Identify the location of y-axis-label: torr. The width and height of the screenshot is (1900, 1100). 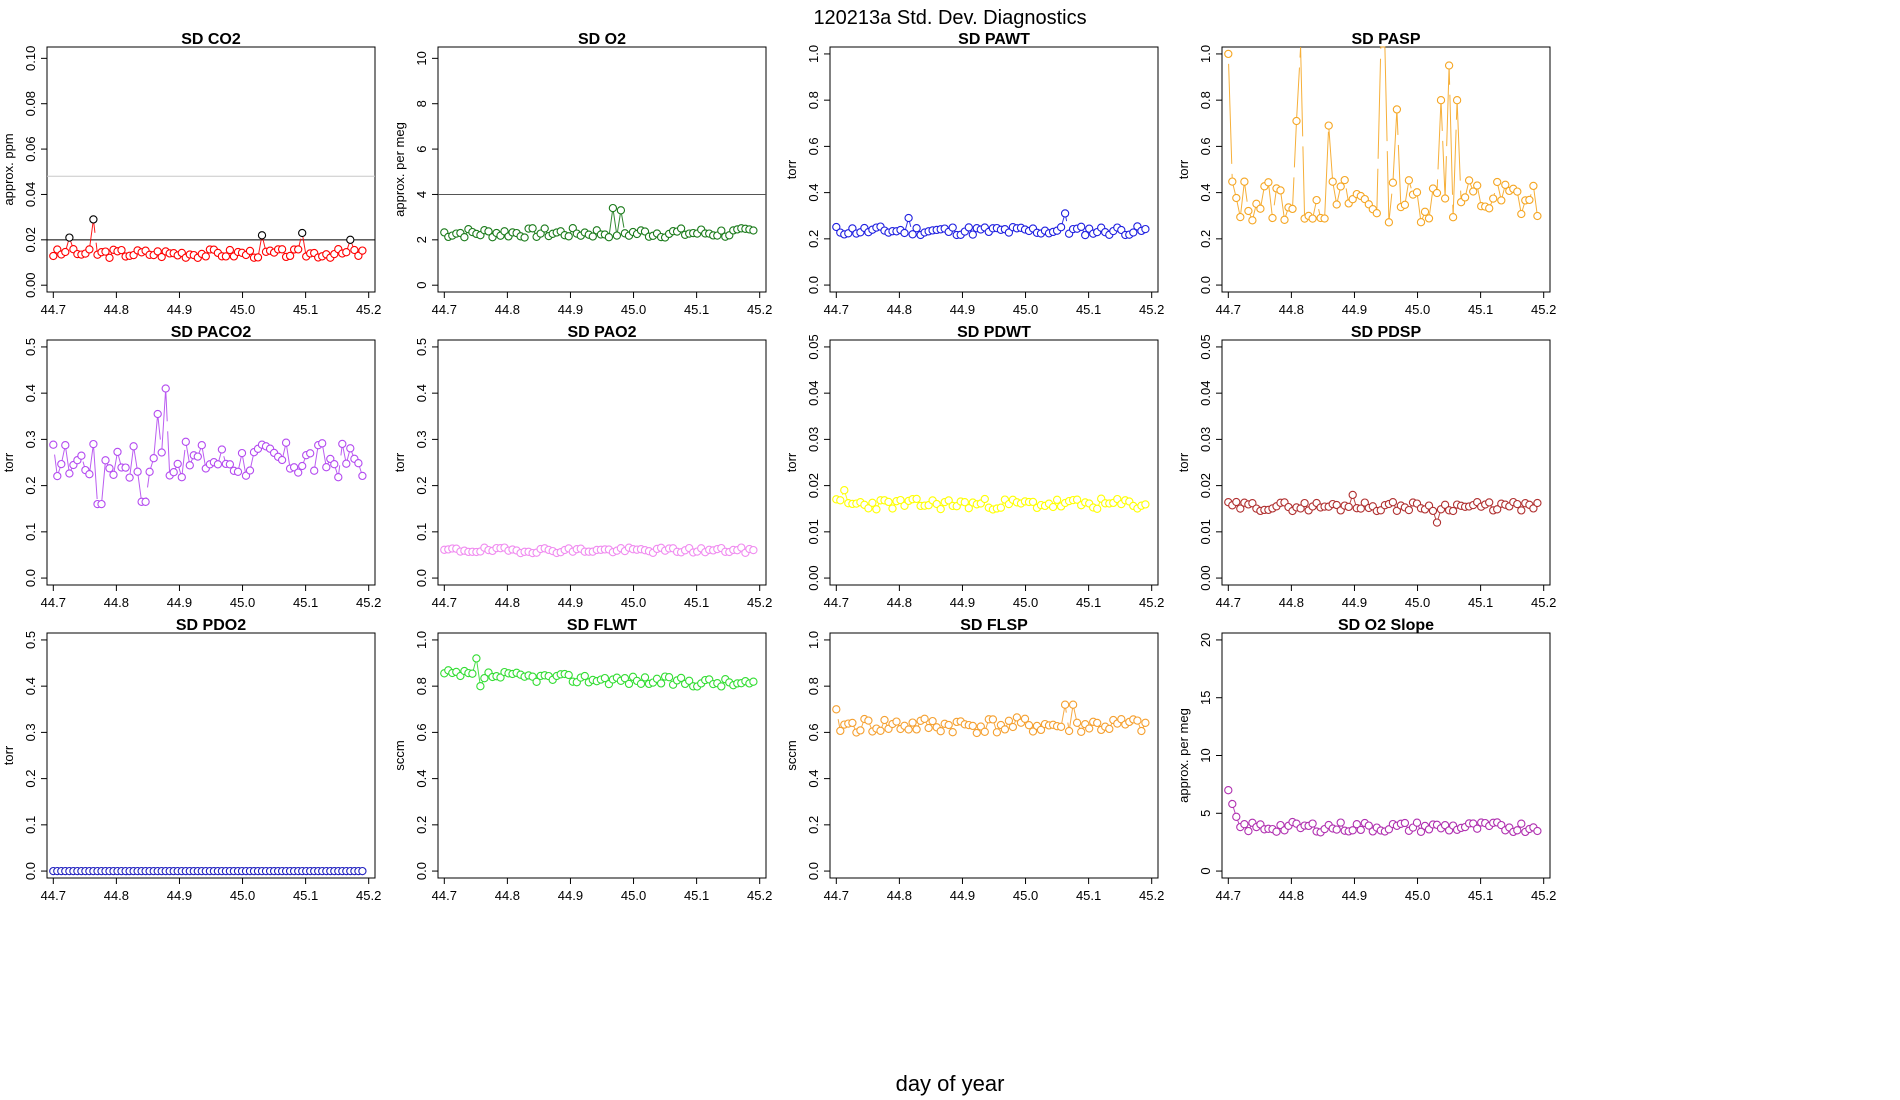
(1183, 462).